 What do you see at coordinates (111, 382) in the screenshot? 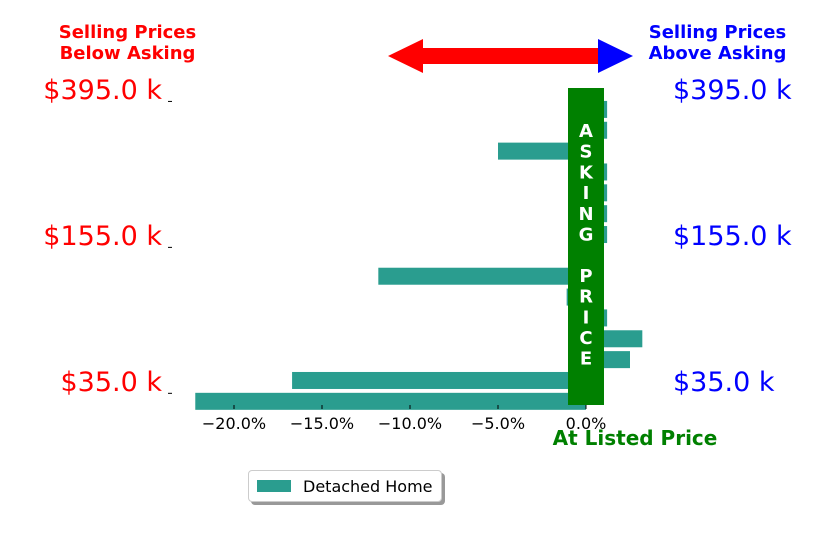
I see `y-label-left-bottom: $35.0 k` at bounding box center [111, 382].